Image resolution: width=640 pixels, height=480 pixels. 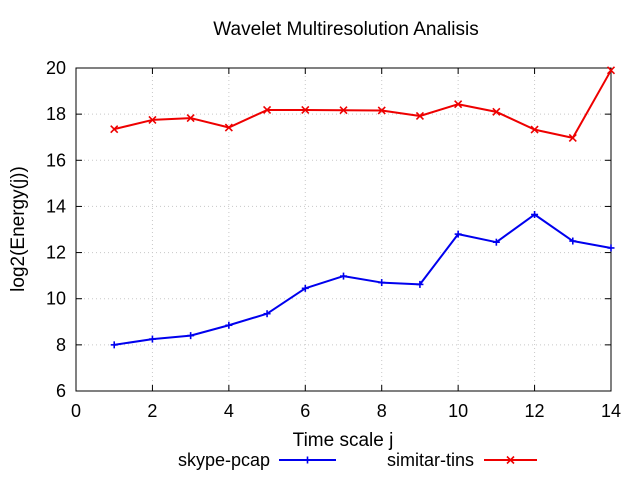 I want to click on y-tick-label: 12, so click(x=56, y=253).